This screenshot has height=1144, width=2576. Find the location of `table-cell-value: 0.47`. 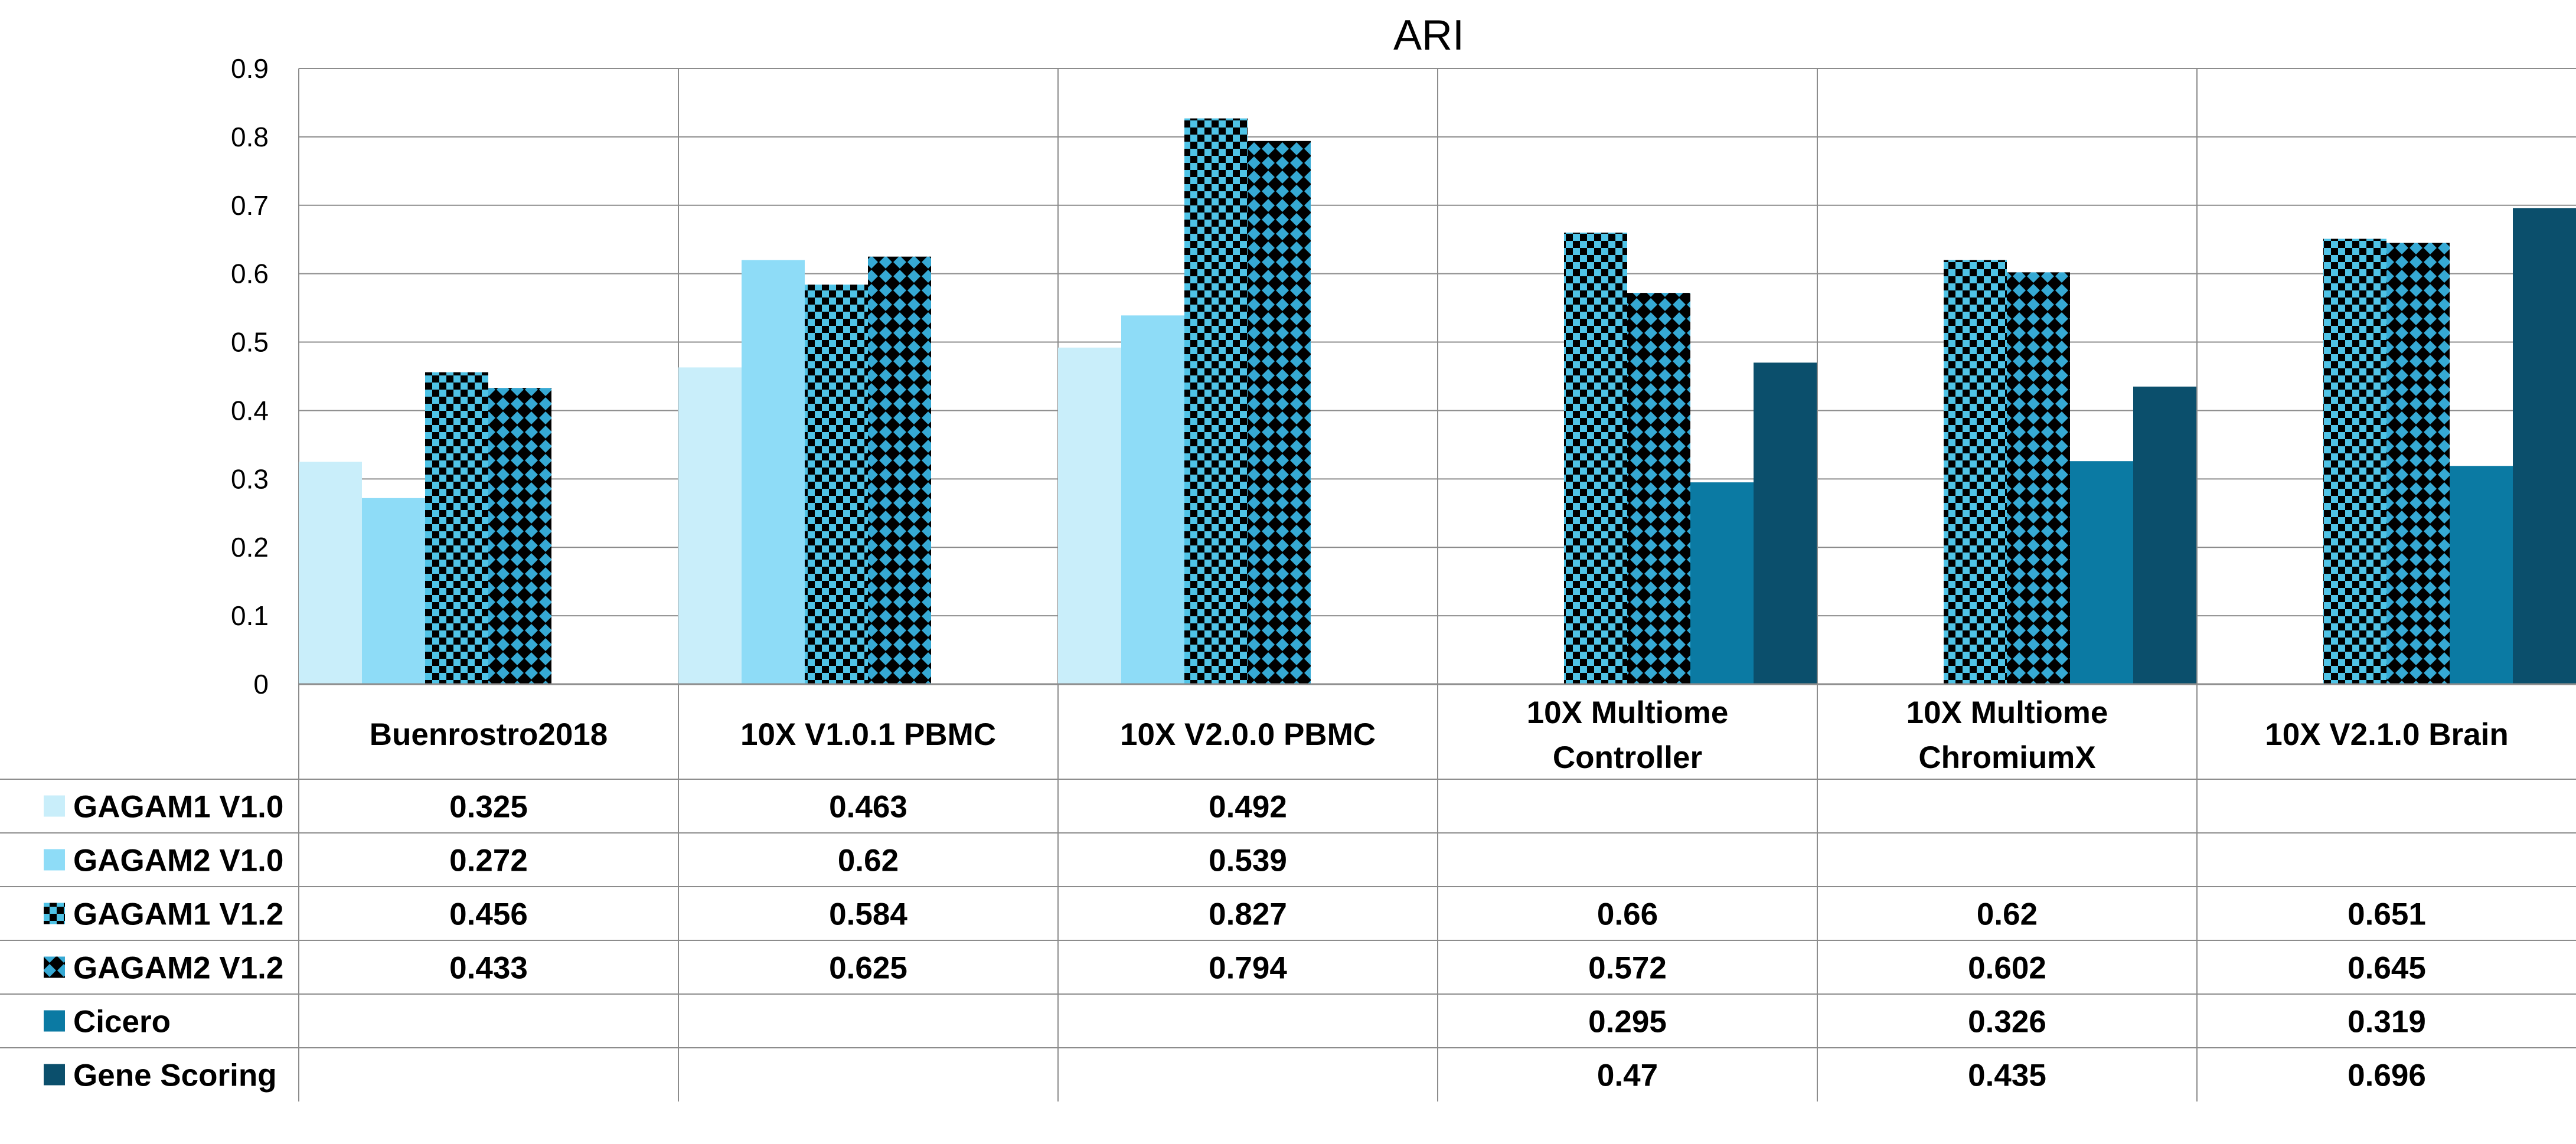

table-cell-value: 0.47 is located at coordinates (1627, 1075).